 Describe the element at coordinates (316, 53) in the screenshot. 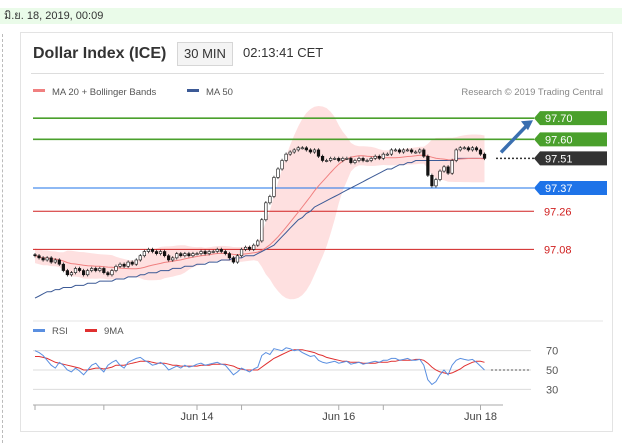

I see `chart-header: Dollar Index (ICE) 30 MIN 02:13:41 CET` at that location.